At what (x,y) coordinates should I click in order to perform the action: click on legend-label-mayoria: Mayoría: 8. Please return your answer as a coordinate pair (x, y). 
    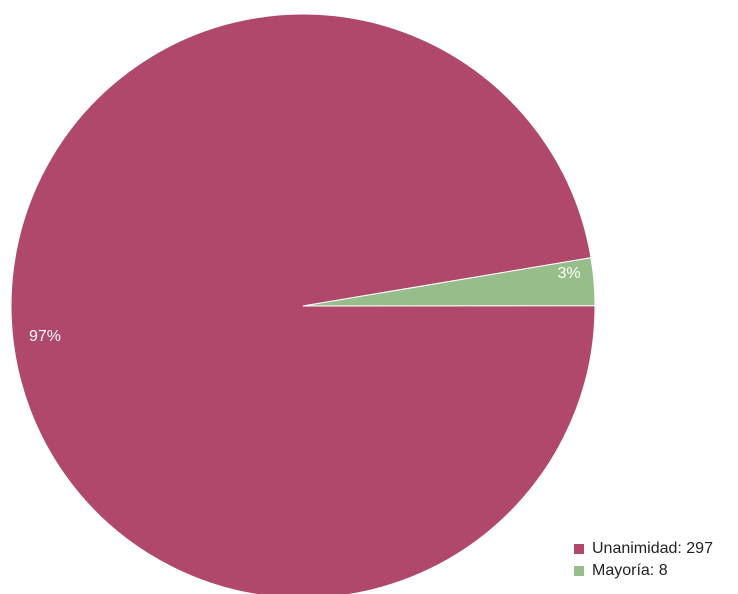
    Looking at the image, I should click on (630, 570).